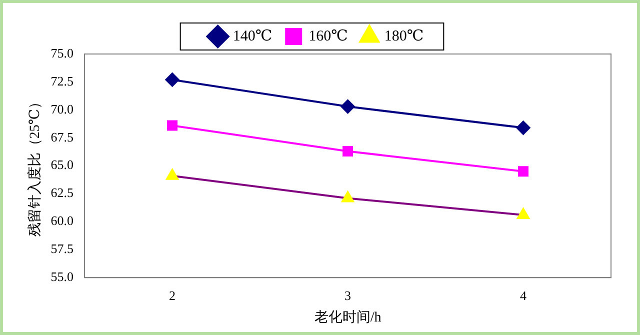 This screenshot has height=335, width=640. Describe the element at coordinates (62, 136) in the screenshot. I see `y-tick-label: 67.5` at that location.